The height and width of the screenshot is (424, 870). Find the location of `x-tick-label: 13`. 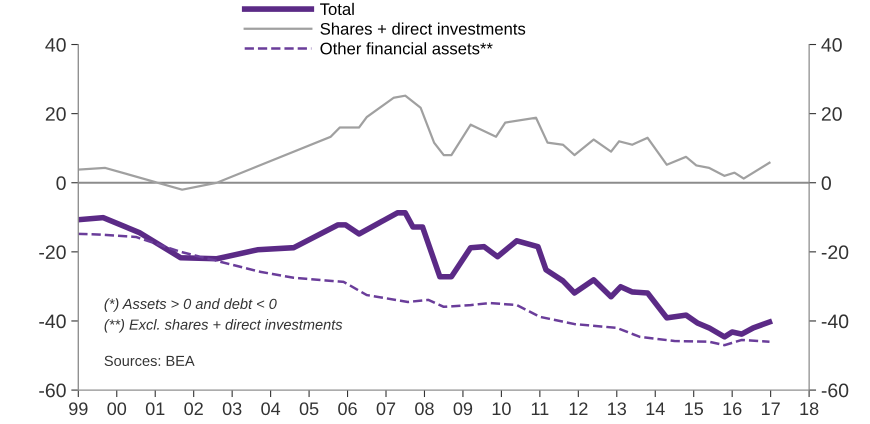

x-tick-label: 13 is located at coordinates (617, 409).